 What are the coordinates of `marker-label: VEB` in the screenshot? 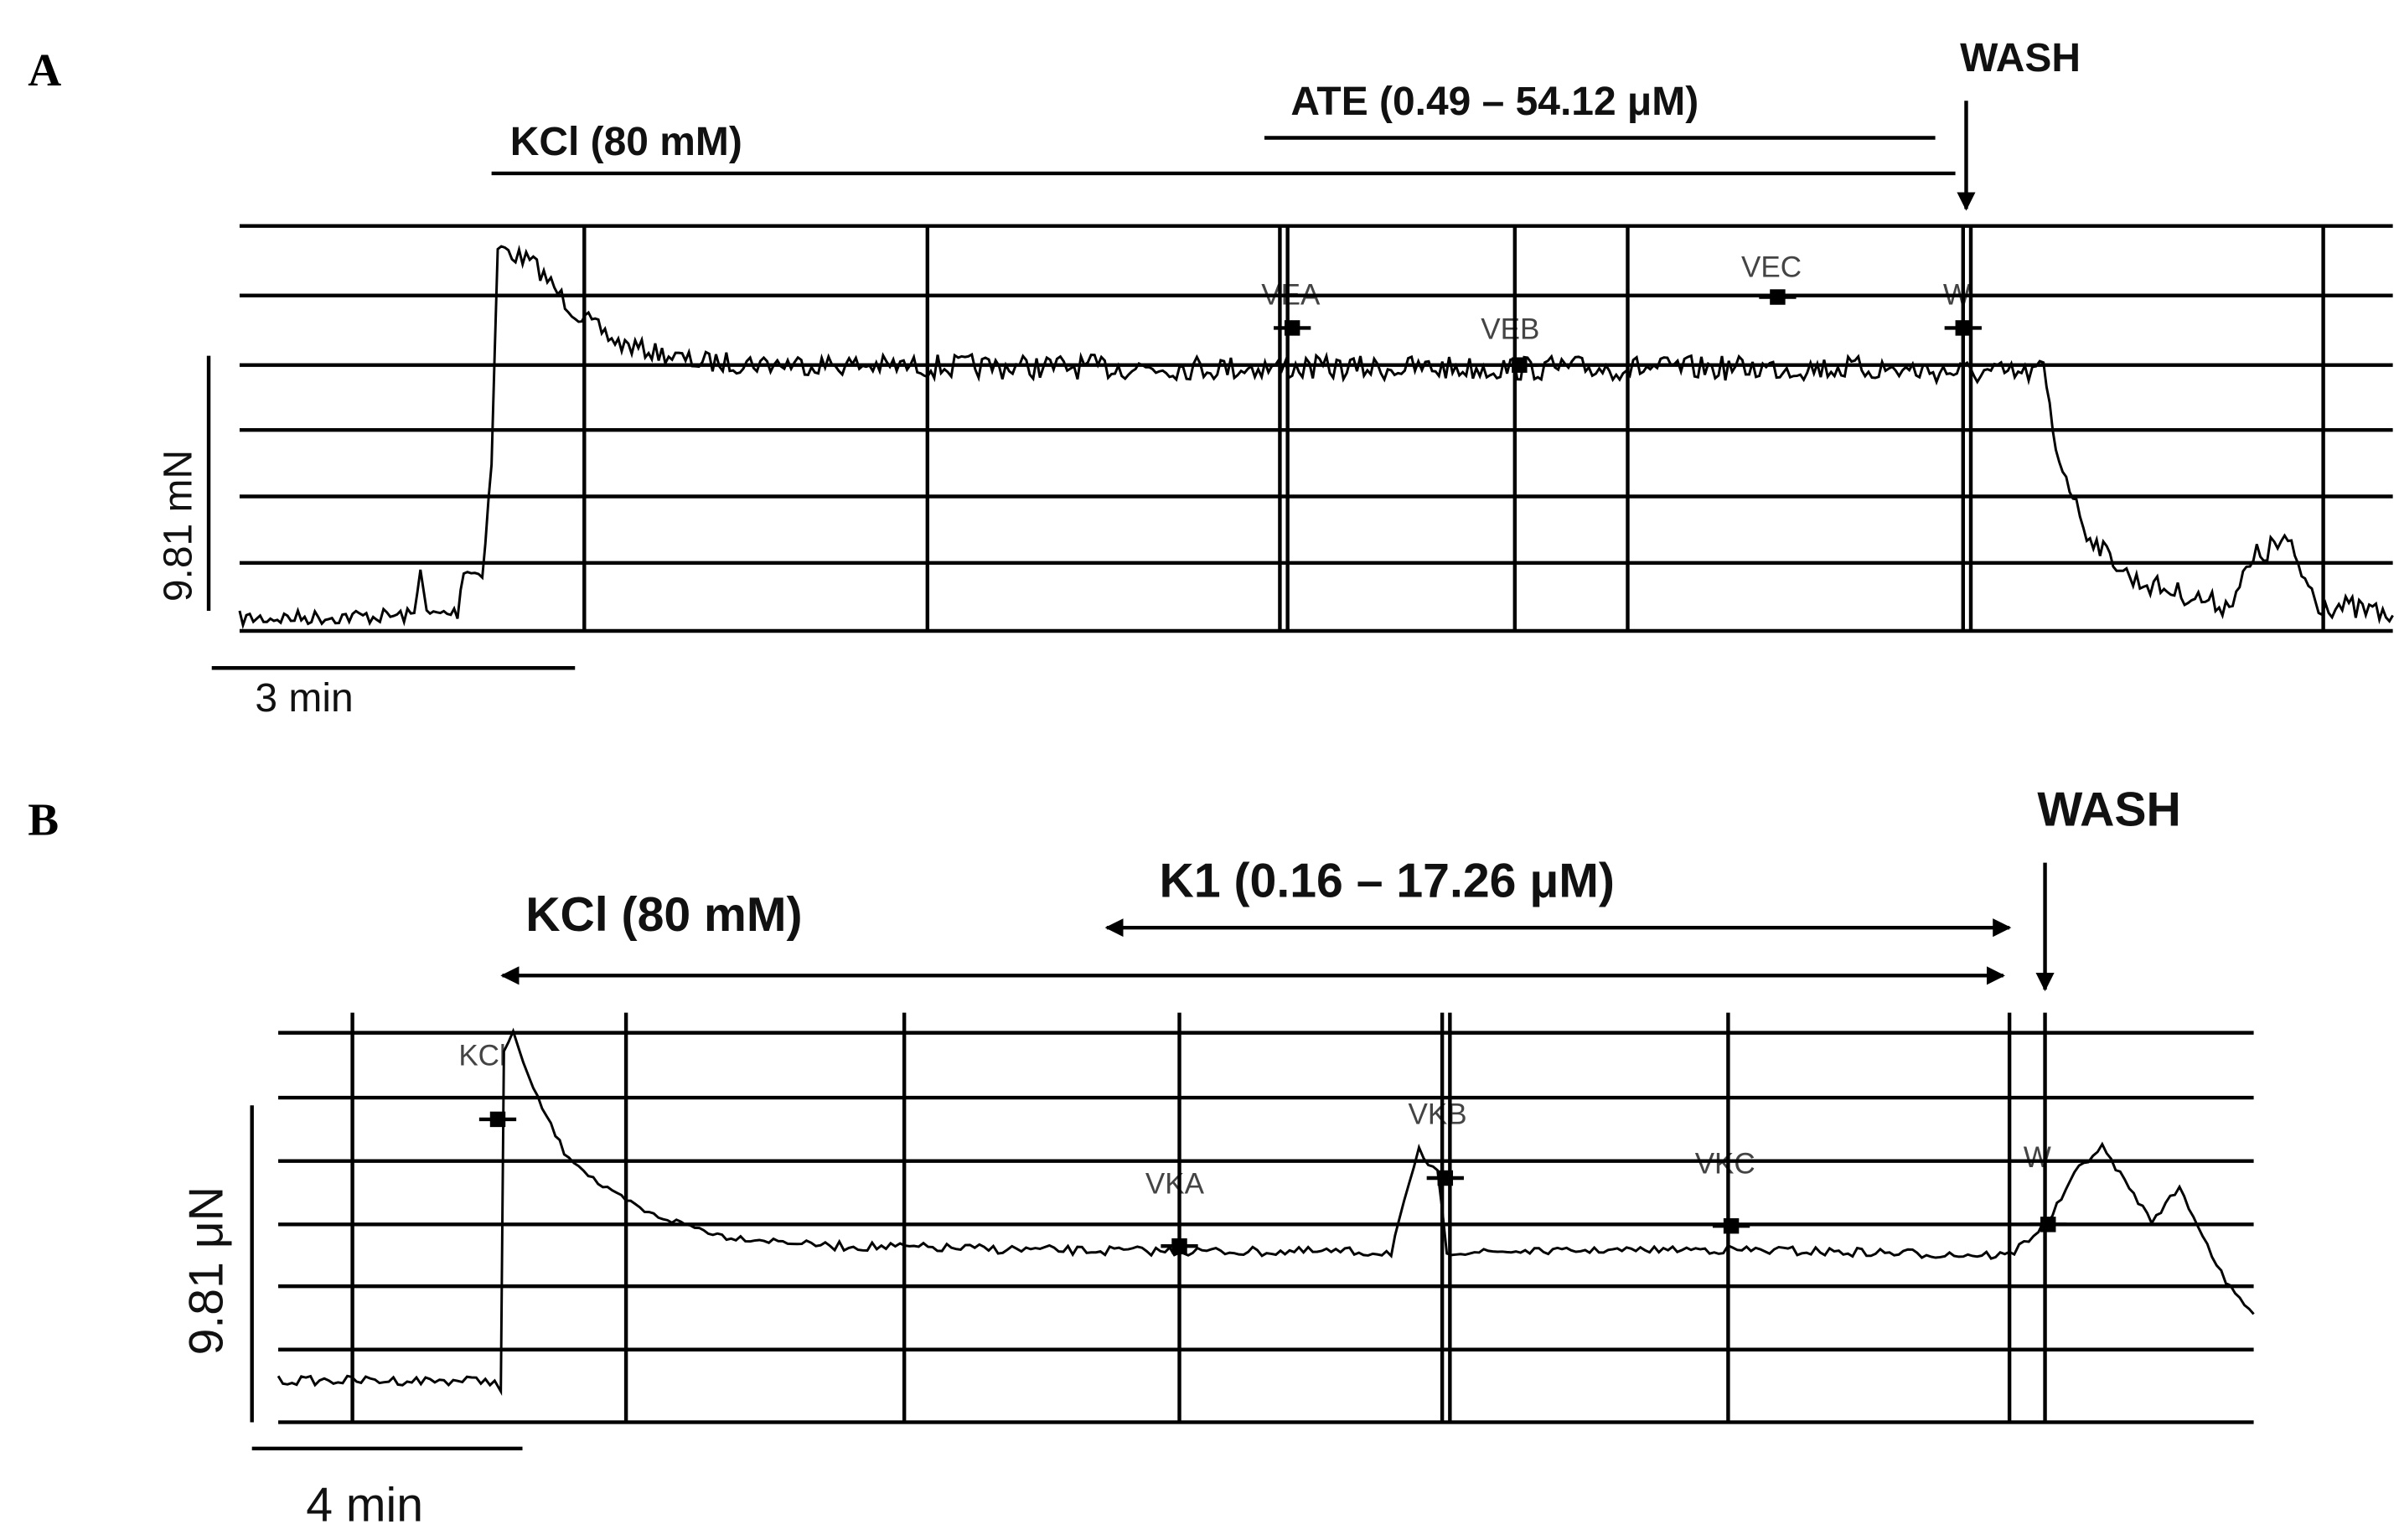 It's located at (1510, 329).